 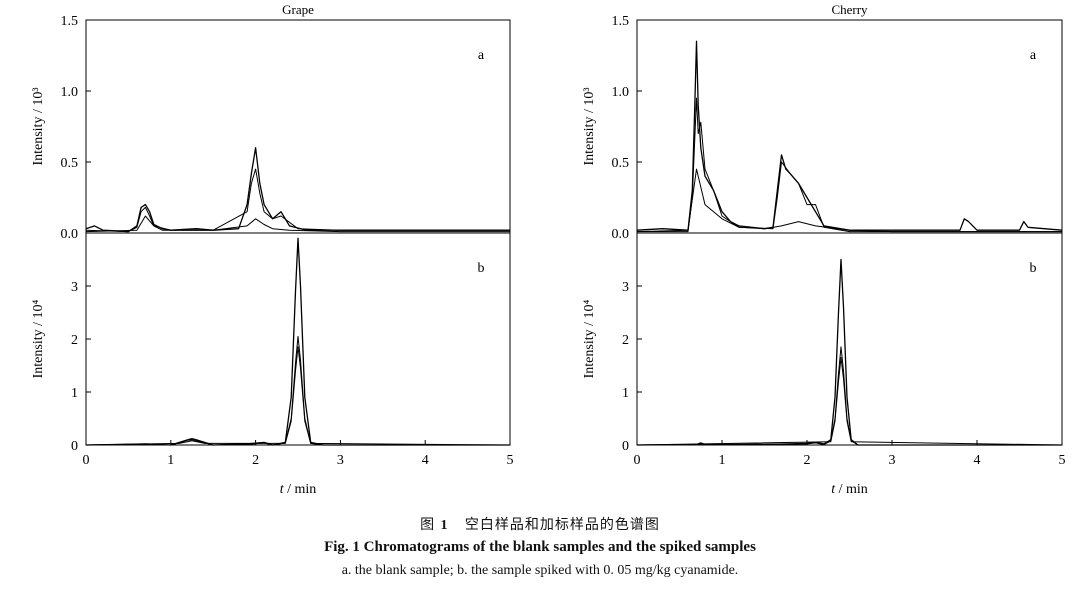 What do you see at coordinates (298, 9) in the screenshot?
I see `chart-title: Grape` at bounding box center [298, 9].